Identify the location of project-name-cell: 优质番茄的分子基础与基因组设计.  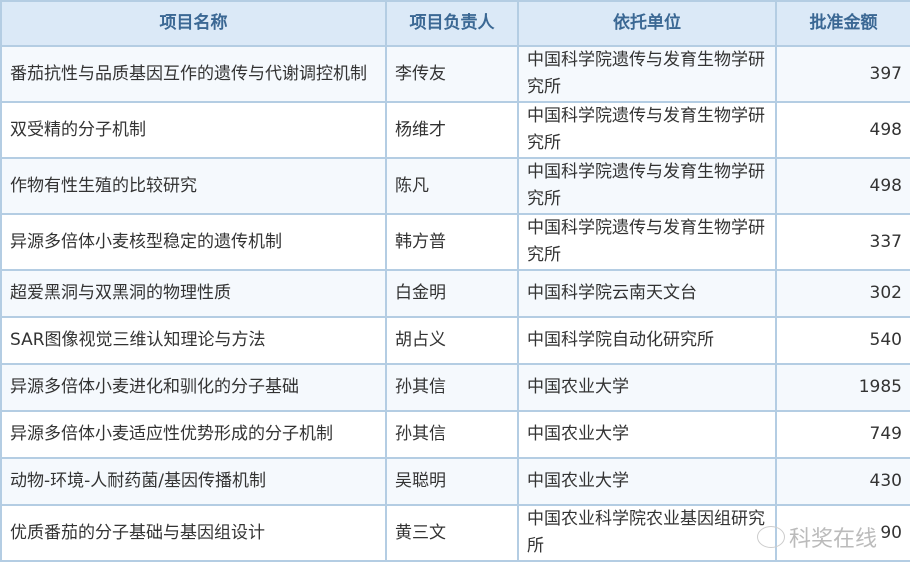
(193, 533).